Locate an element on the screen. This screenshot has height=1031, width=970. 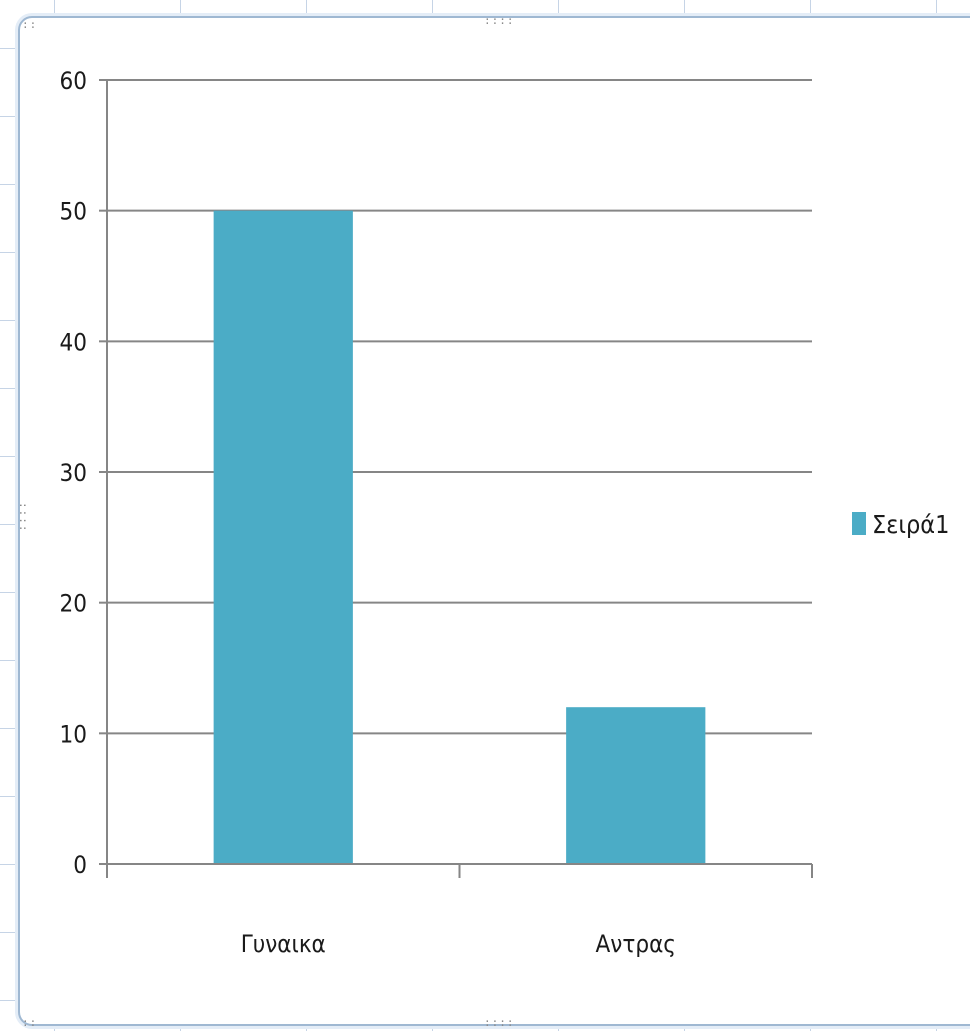
resize-handle-top-left: :: is located at coordinates (30, 24).